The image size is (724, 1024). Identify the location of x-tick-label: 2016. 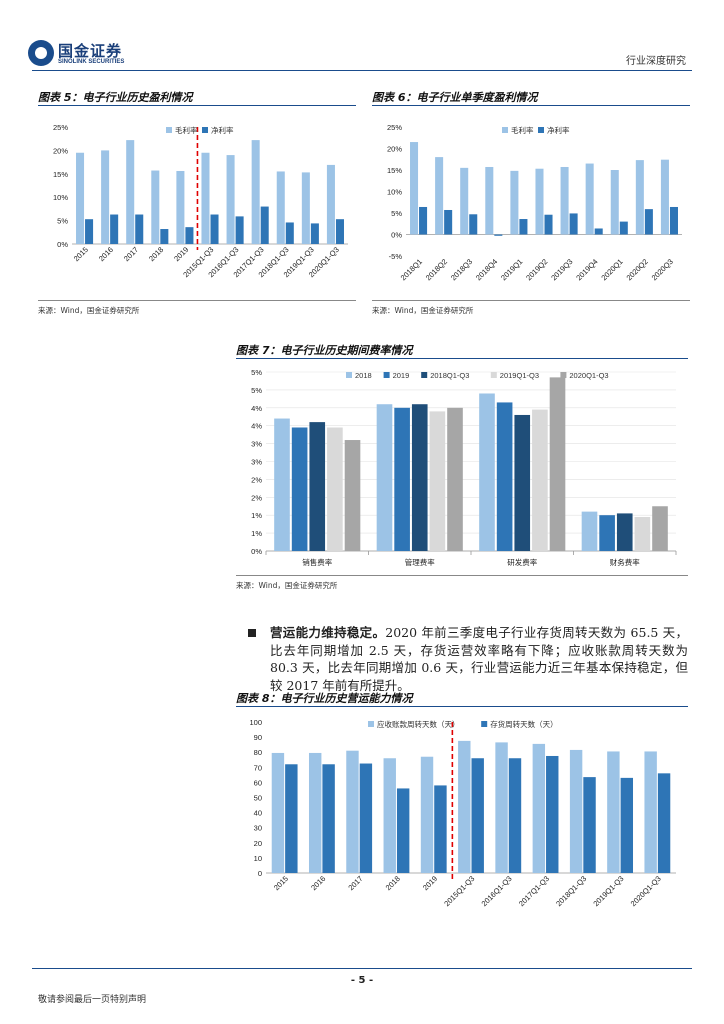
(318, 883).